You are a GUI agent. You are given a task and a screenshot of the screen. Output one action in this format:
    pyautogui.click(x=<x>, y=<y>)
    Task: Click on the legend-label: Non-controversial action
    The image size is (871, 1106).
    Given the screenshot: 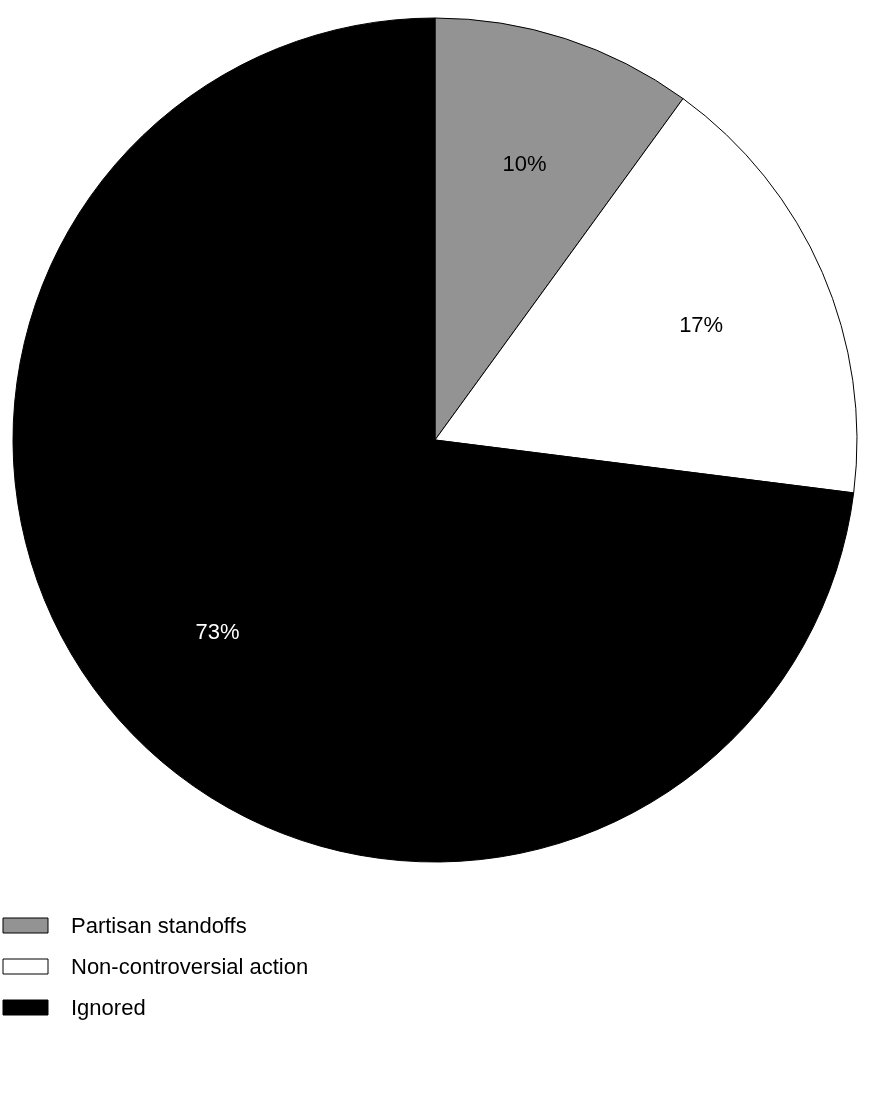 What is the action you would take?
    pyautogui.click(x=190, y=966)
    